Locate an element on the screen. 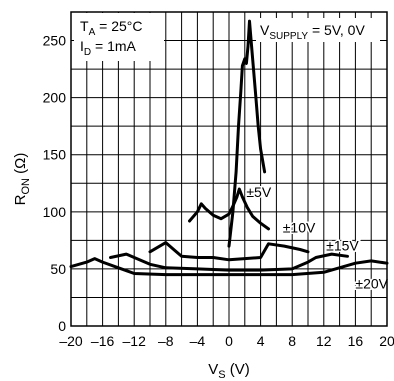  series-label-2: ±15V is located at coordinates (342, 246).